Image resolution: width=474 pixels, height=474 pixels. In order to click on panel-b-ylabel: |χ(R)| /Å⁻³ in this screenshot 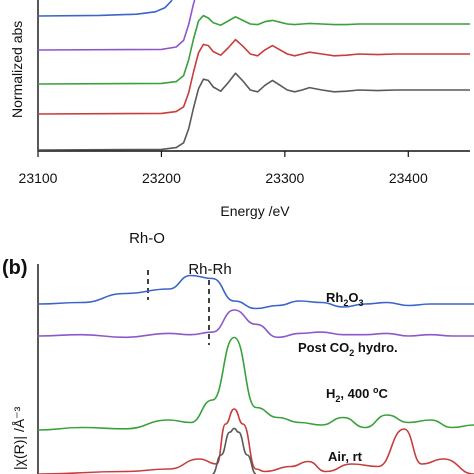, I will do `click(19, 438)`.